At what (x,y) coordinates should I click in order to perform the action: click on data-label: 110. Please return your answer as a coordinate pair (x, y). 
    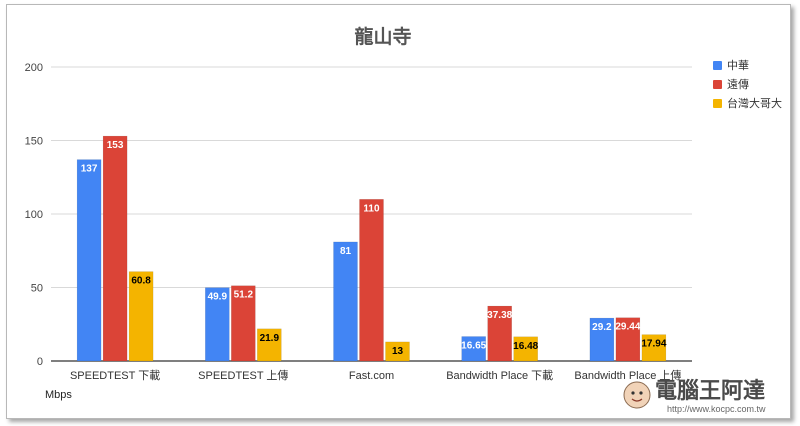
    Looking at the image, I should click on (371, 208).